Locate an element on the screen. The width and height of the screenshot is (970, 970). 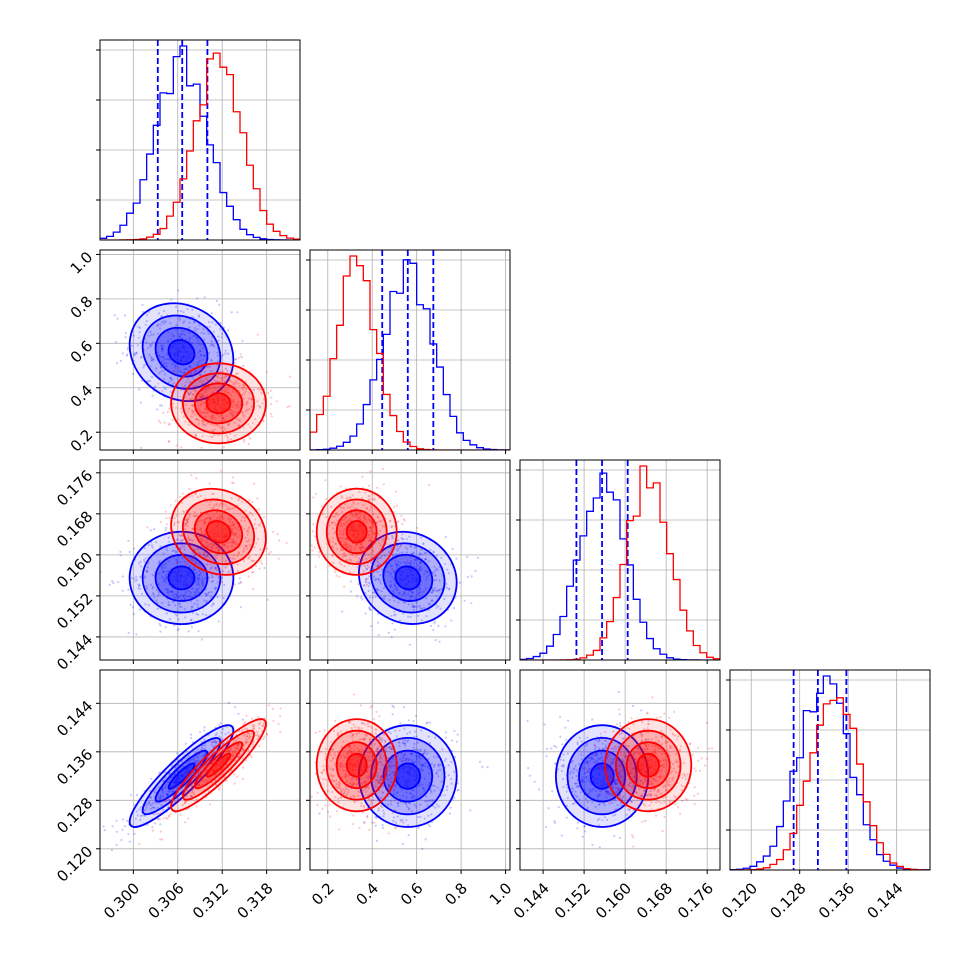
gridlines is located at coordinates (620, 770).